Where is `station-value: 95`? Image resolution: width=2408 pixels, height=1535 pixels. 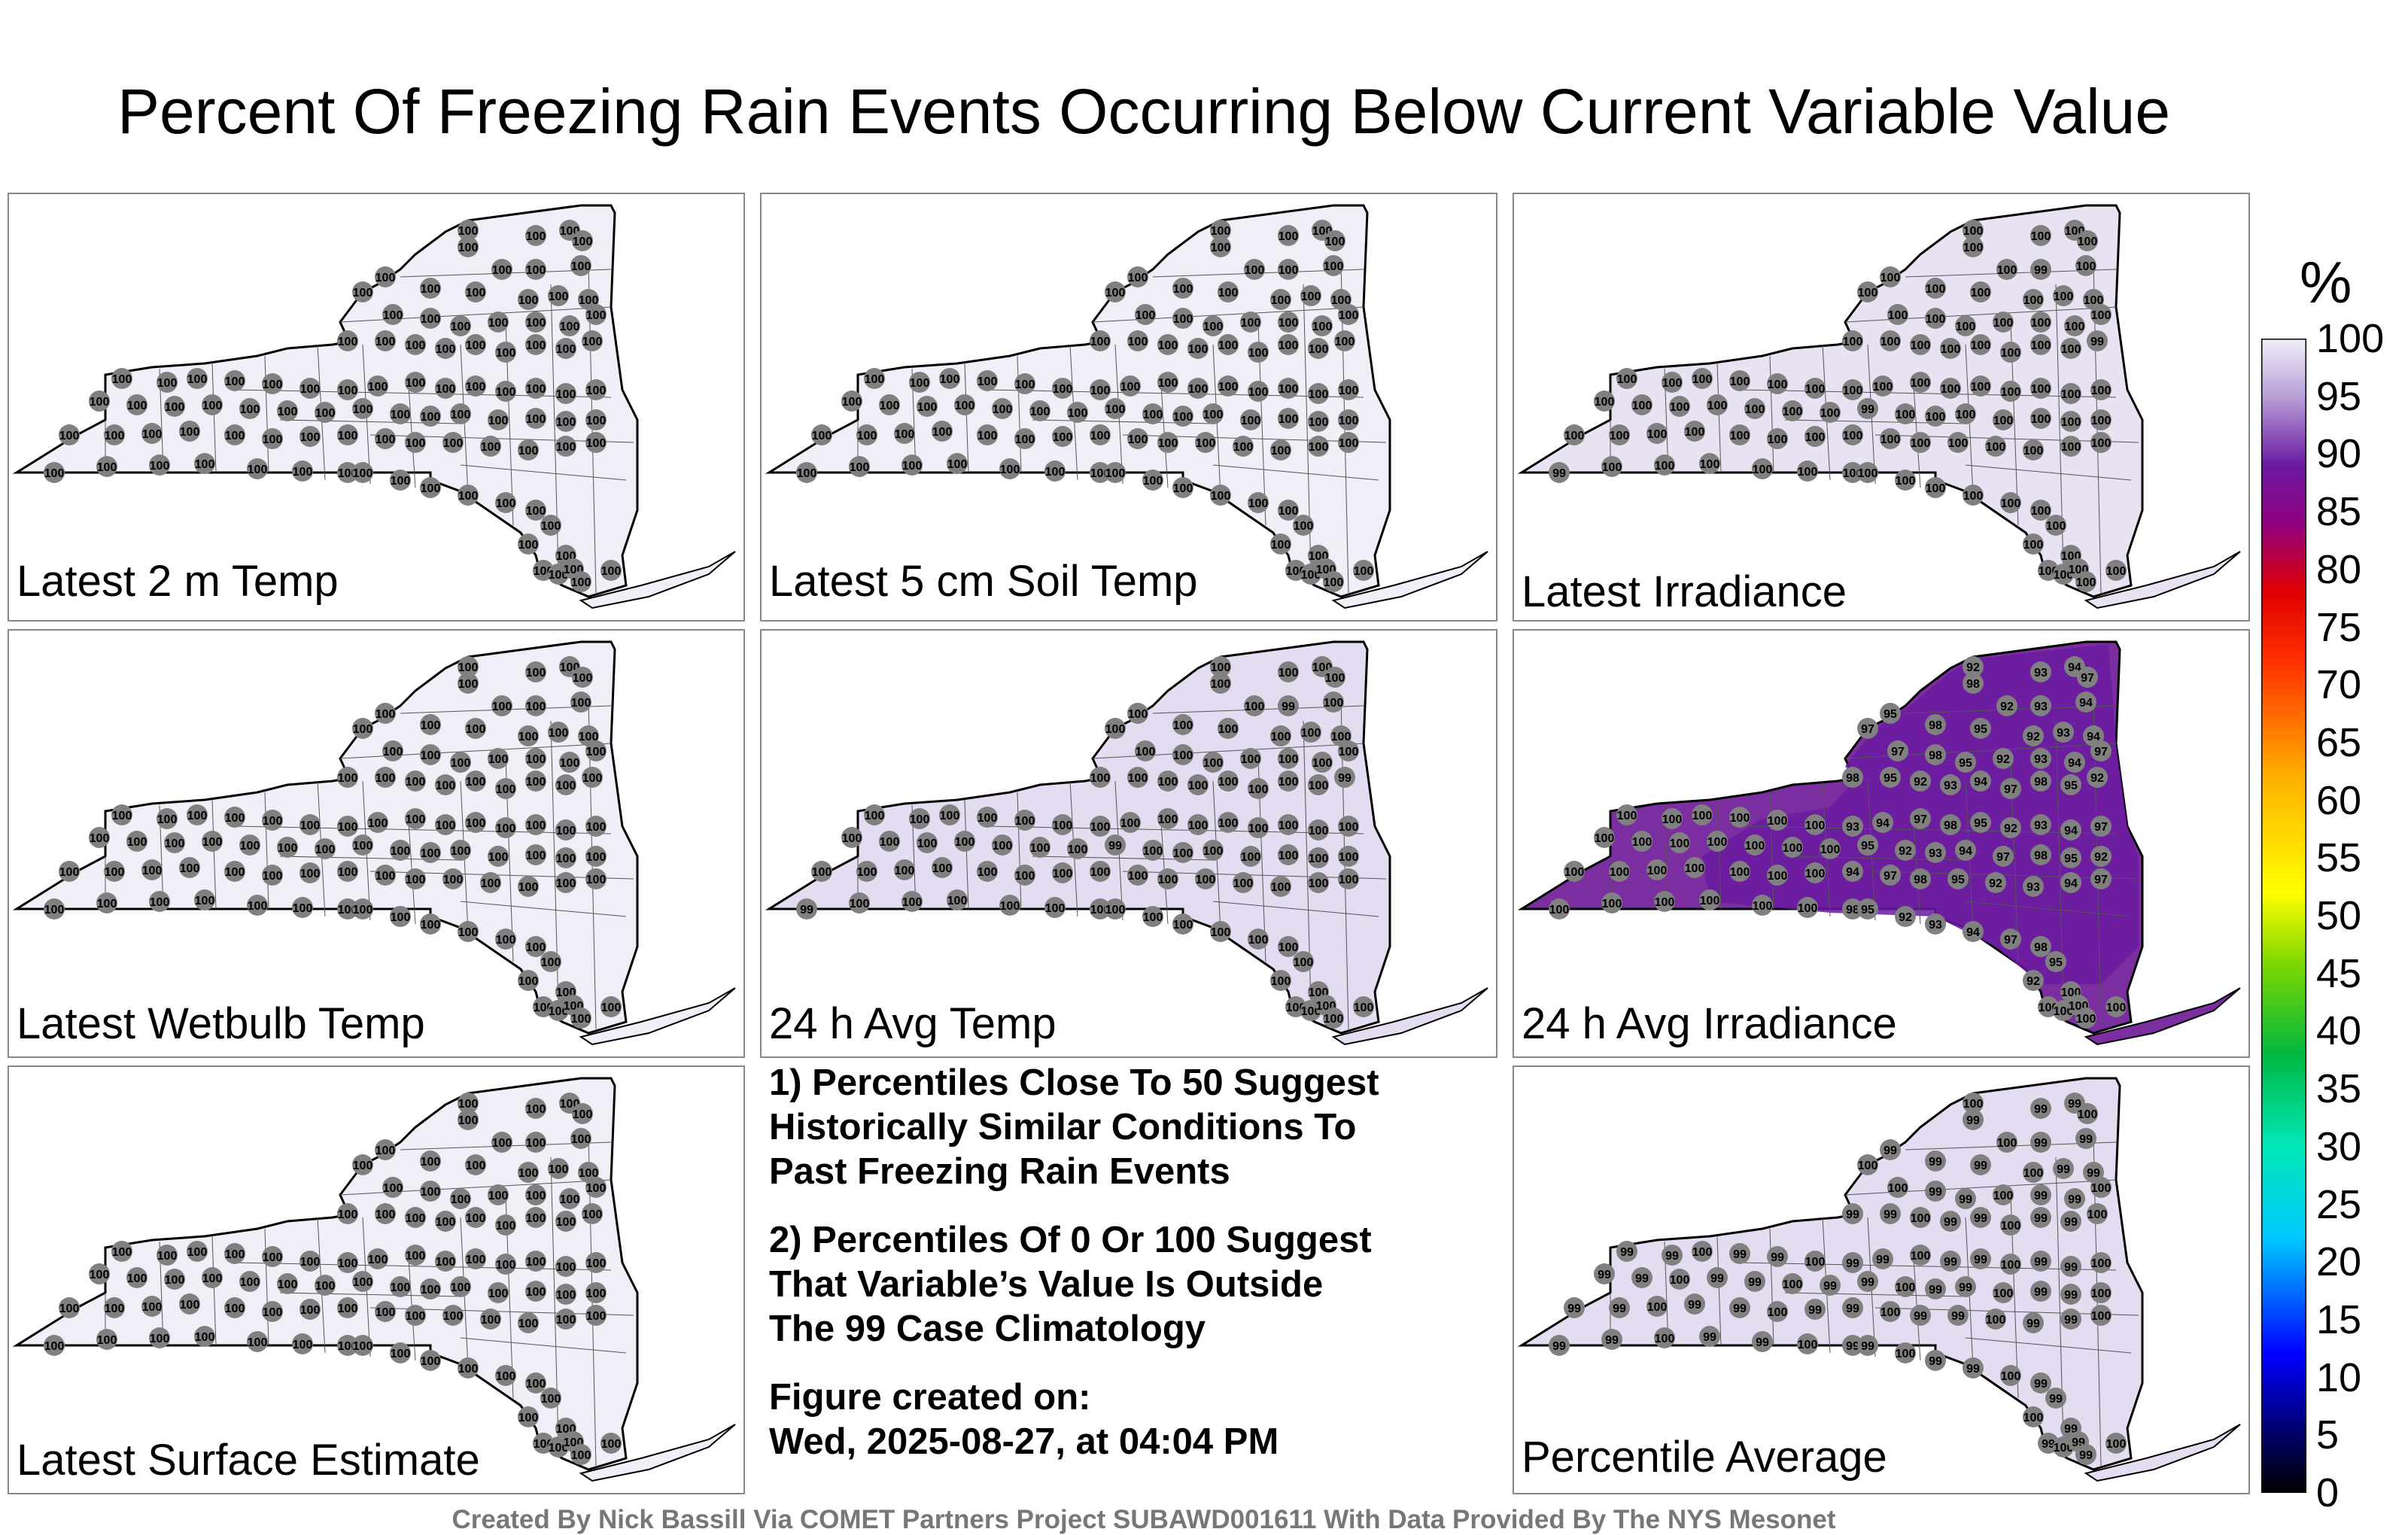
station-value: 95 is located at coordinates (1890, 778).